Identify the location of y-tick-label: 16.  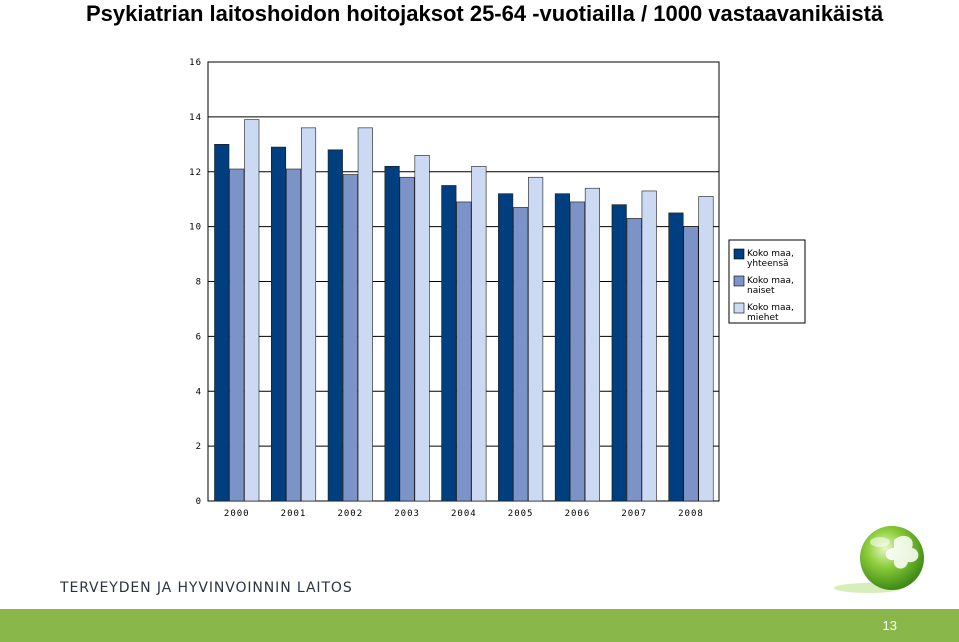
(195, 63).